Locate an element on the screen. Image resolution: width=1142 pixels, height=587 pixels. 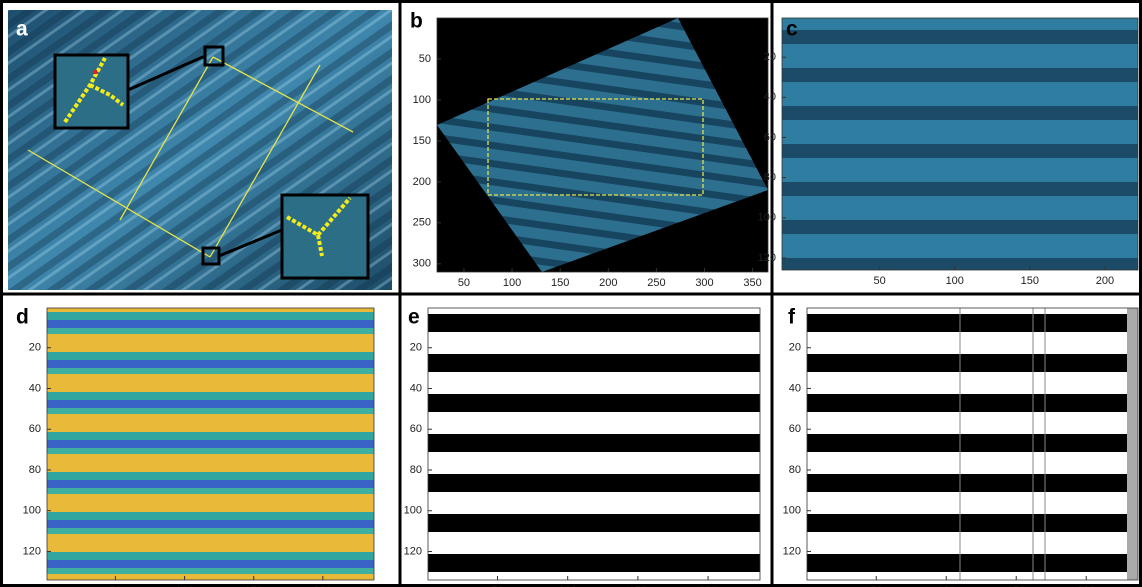
panel-f-edge is located at coordinates (1132, 444).